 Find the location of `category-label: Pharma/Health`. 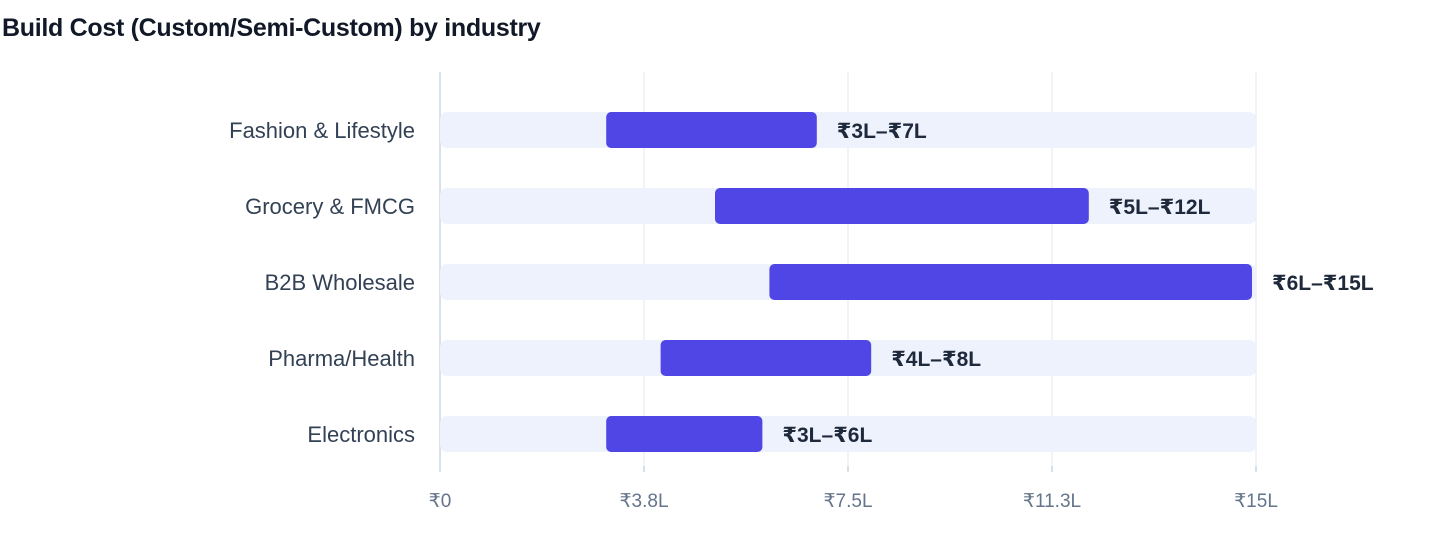

category-label: Pharma/Health is located at coordinates (341, 358).